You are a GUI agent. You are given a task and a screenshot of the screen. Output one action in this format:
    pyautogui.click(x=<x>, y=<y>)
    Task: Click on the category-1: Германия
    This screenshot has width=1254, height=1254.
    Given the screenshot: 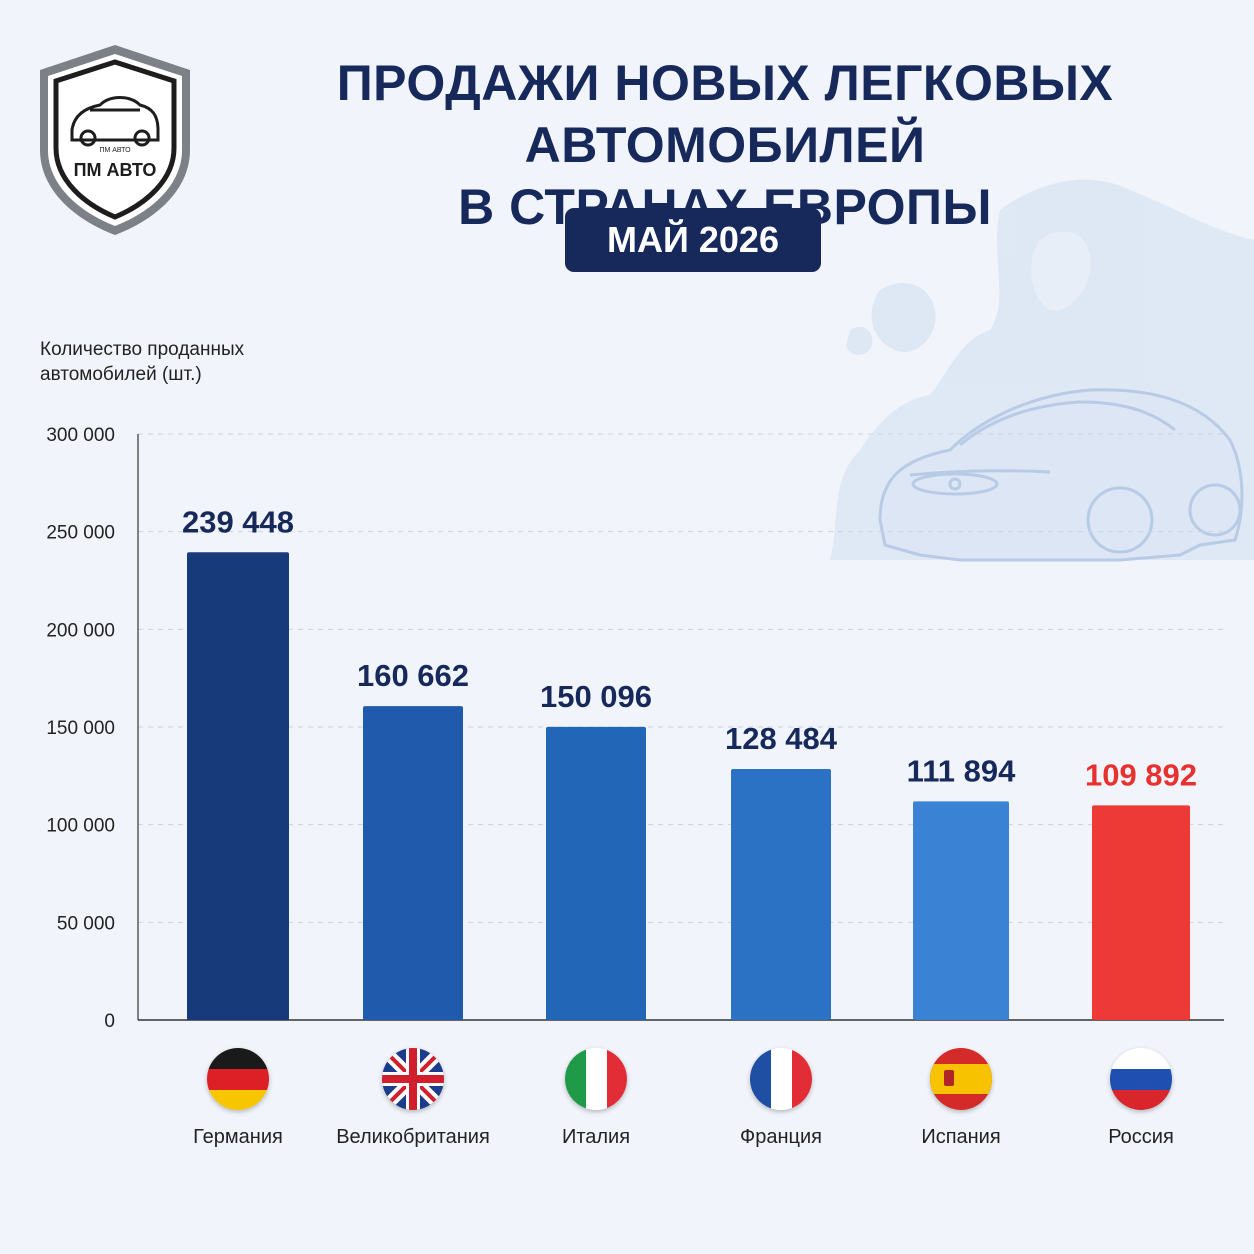 What is the action you would take?
    pyautogui.click(x=238, y=1094)
    